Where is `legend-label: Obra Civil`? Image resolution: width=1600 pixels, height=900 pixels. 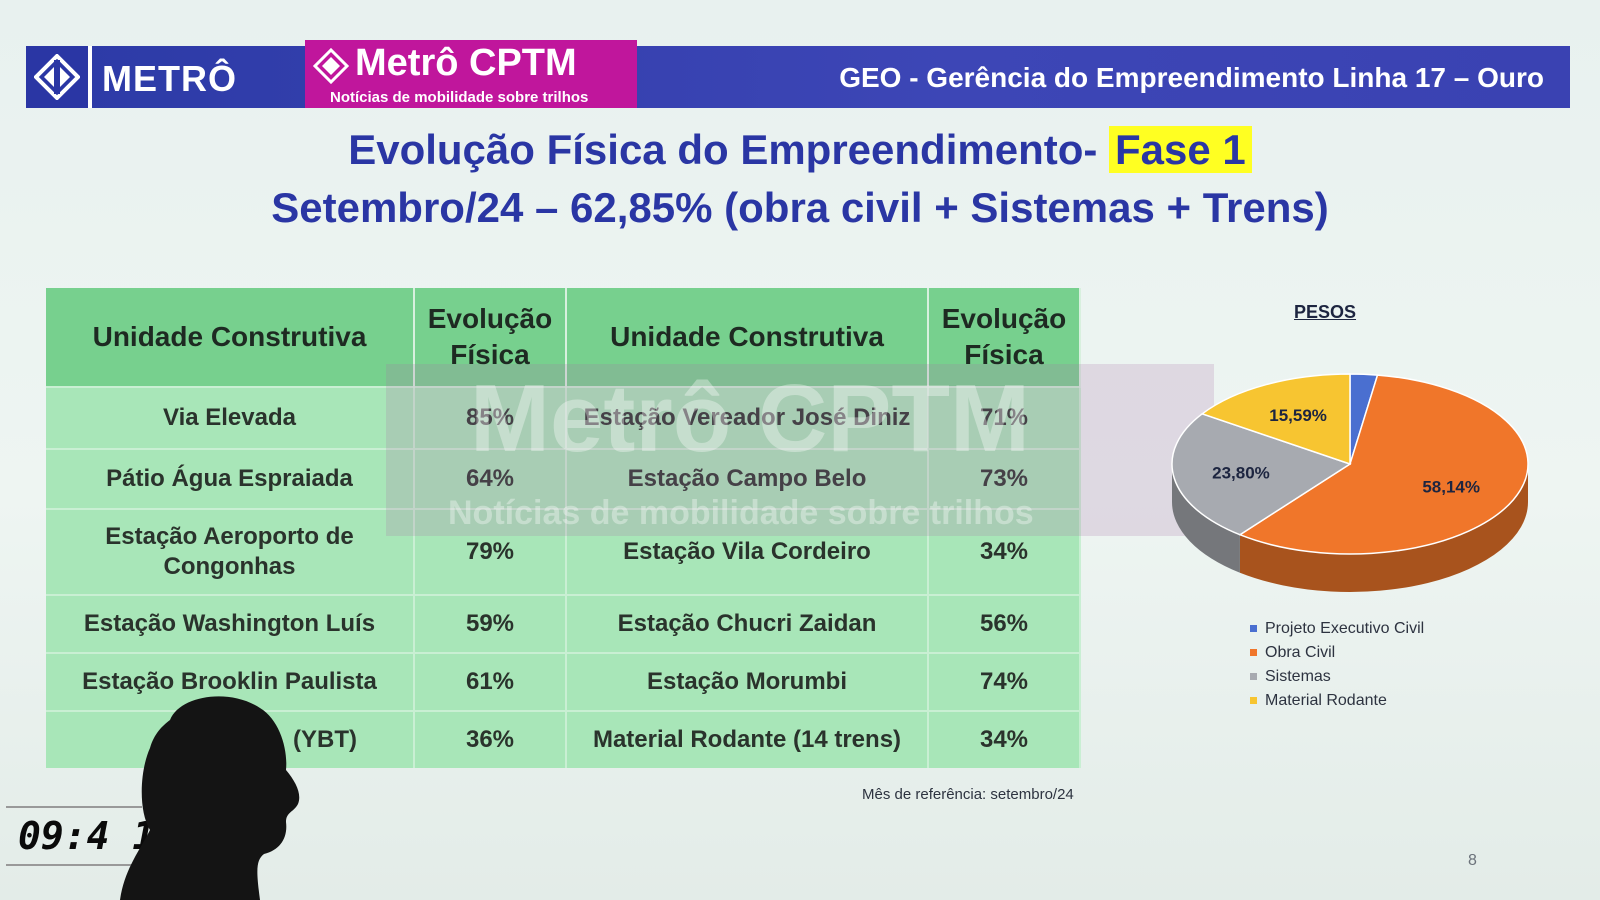
legend-label: Obra Civil is located at coordinates (1300, 652).